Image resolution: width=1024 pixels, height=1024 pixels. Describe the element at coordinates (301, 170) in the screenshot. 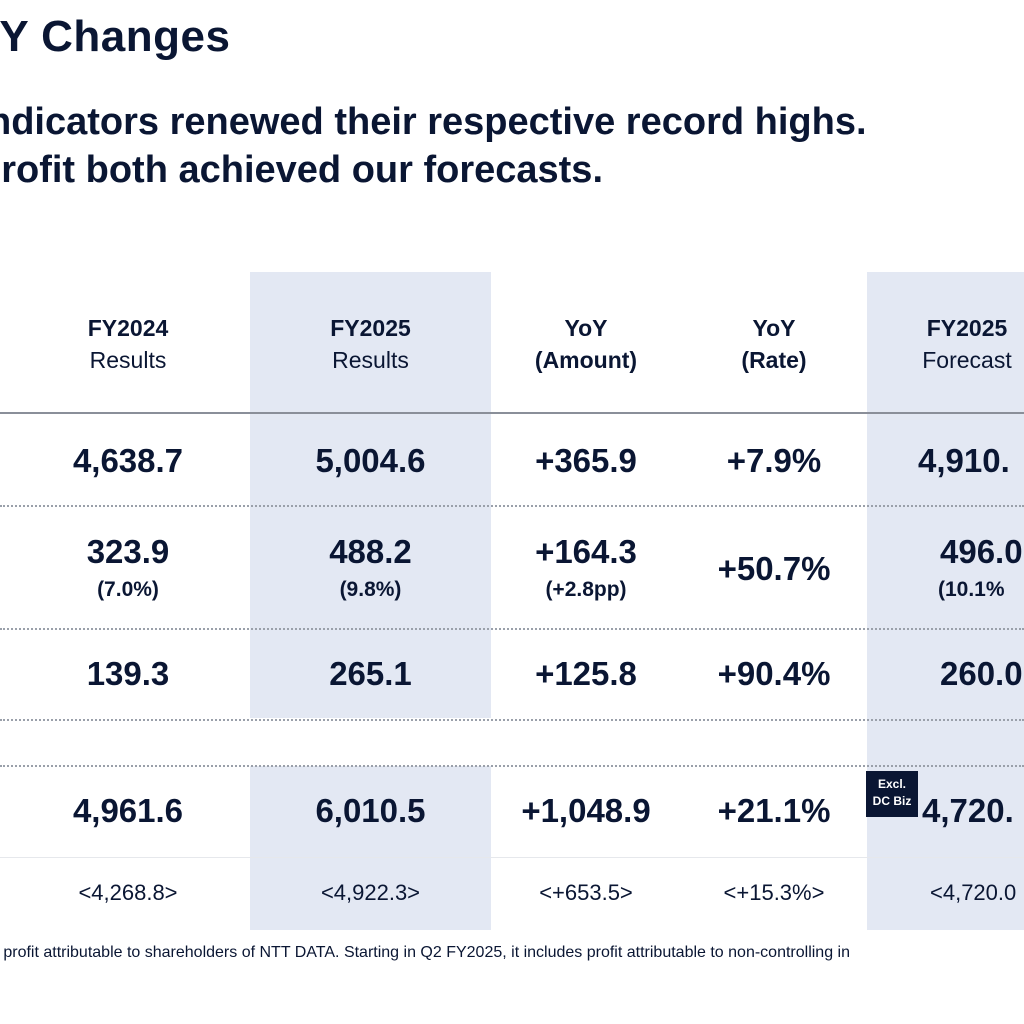

I see `subtitle-line-2: profit both achieved our forecasts.` at that location.